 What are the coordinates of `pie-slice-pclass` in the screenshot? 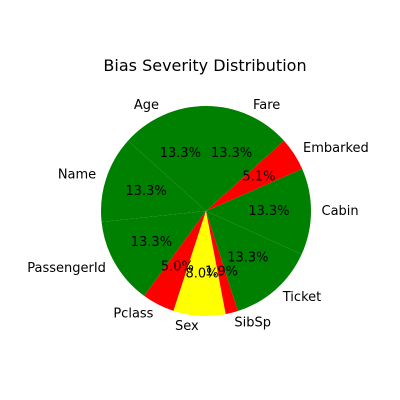 It's located at (175, 261).